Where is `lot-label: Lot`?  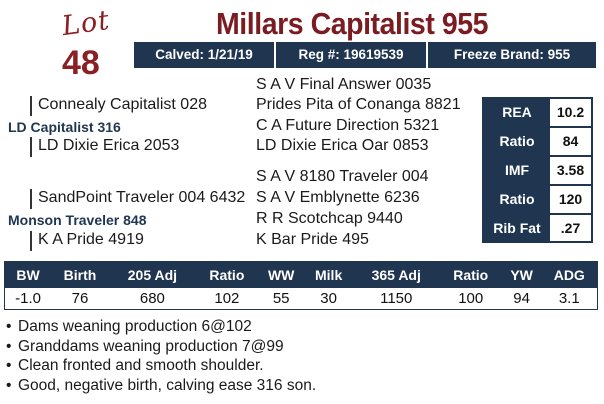
lot-label: Lot is located at coordinates (86, 23).